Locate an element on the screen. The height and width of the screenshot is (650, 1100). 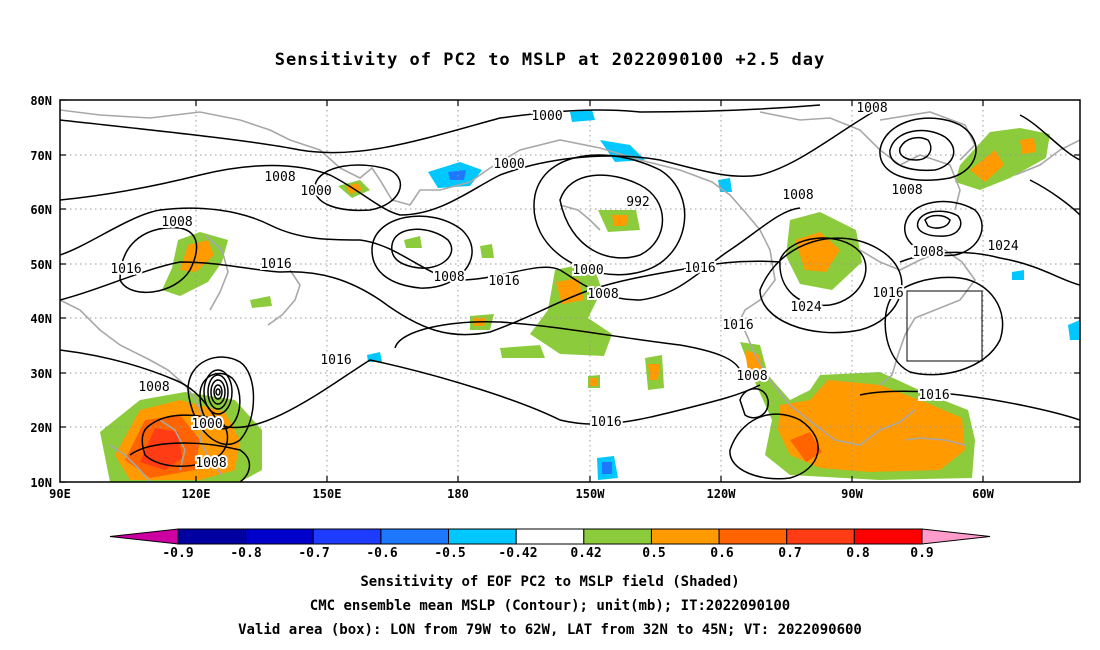
colorbar-label: -0.7 is located at coordinates (313, 553).